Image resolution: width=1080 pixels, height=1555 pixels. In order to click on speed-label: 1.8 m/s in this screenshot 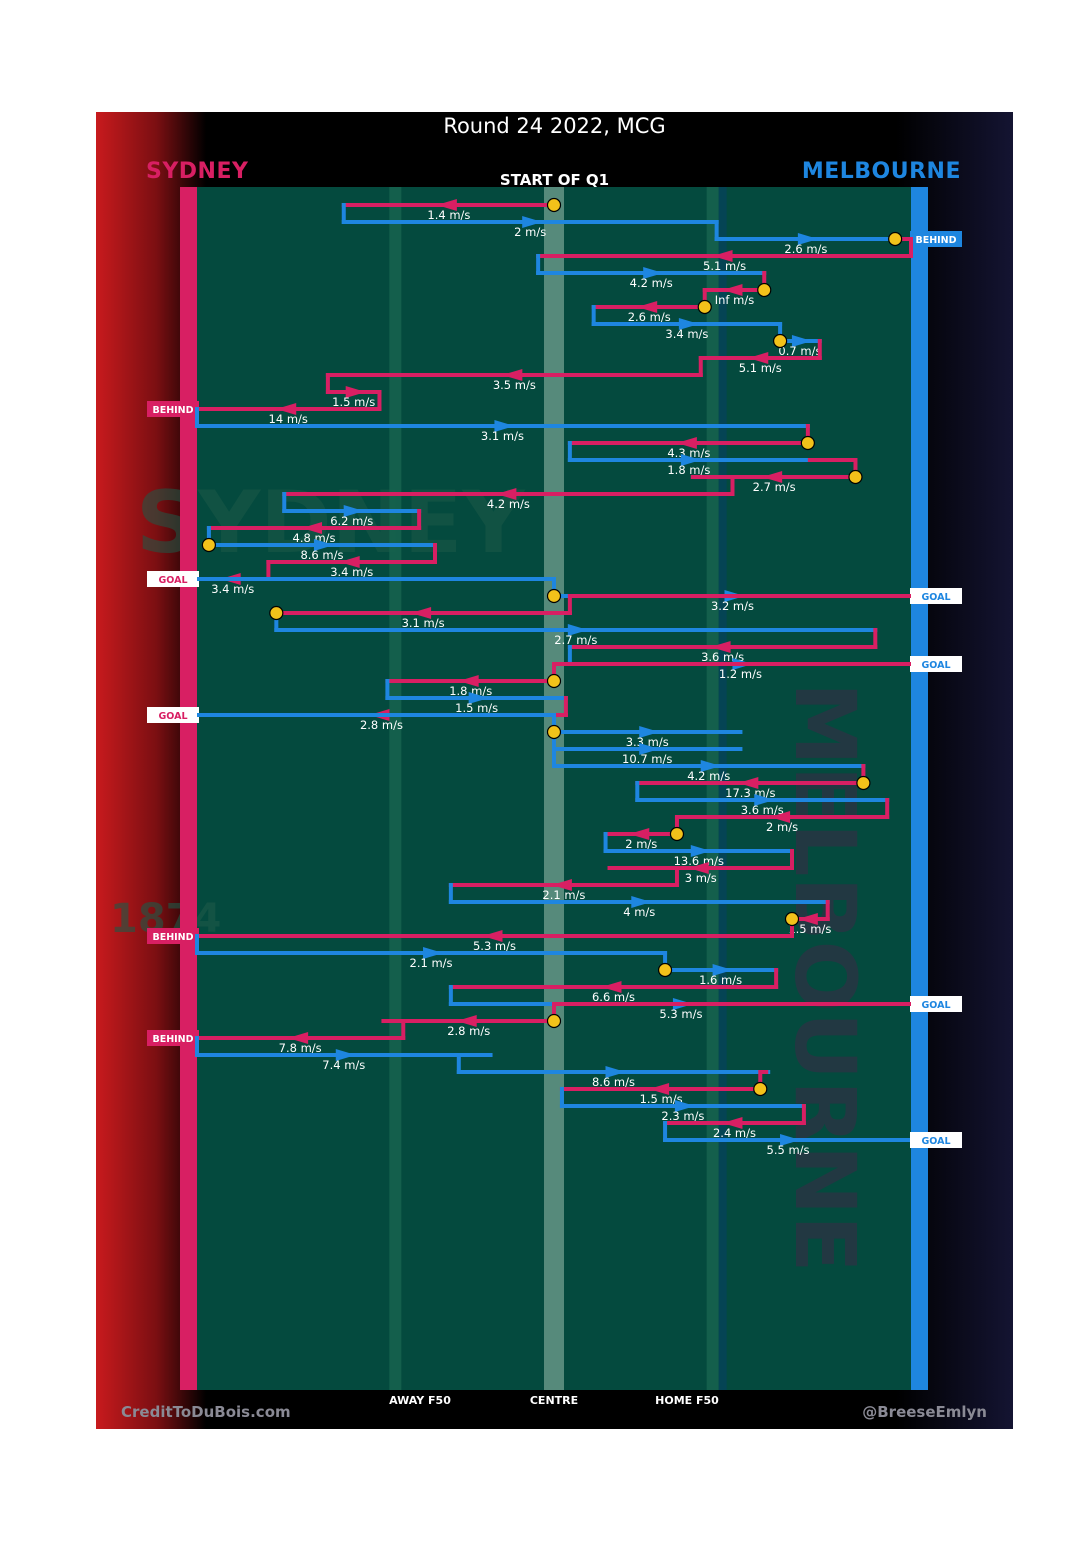, I will do `click(688, 470)`.